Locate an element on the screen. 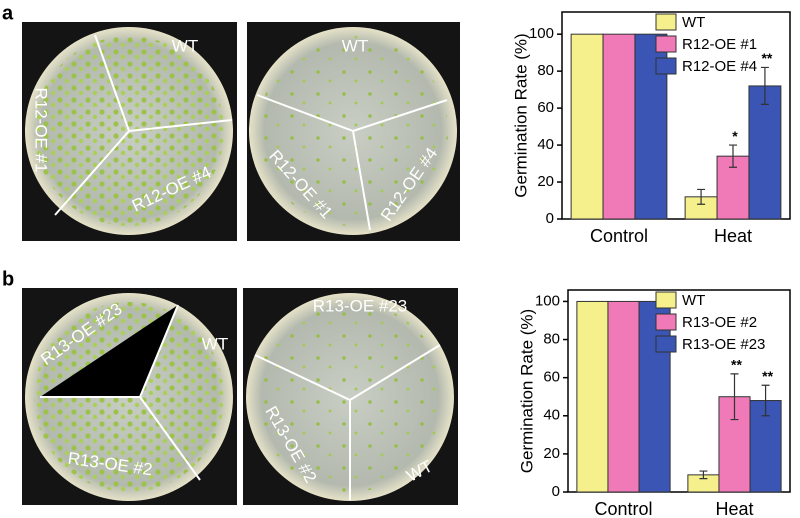 This screenshot has height=518, width=800. plate-label: R12-OE #1 is located at coordinates (41, 129).